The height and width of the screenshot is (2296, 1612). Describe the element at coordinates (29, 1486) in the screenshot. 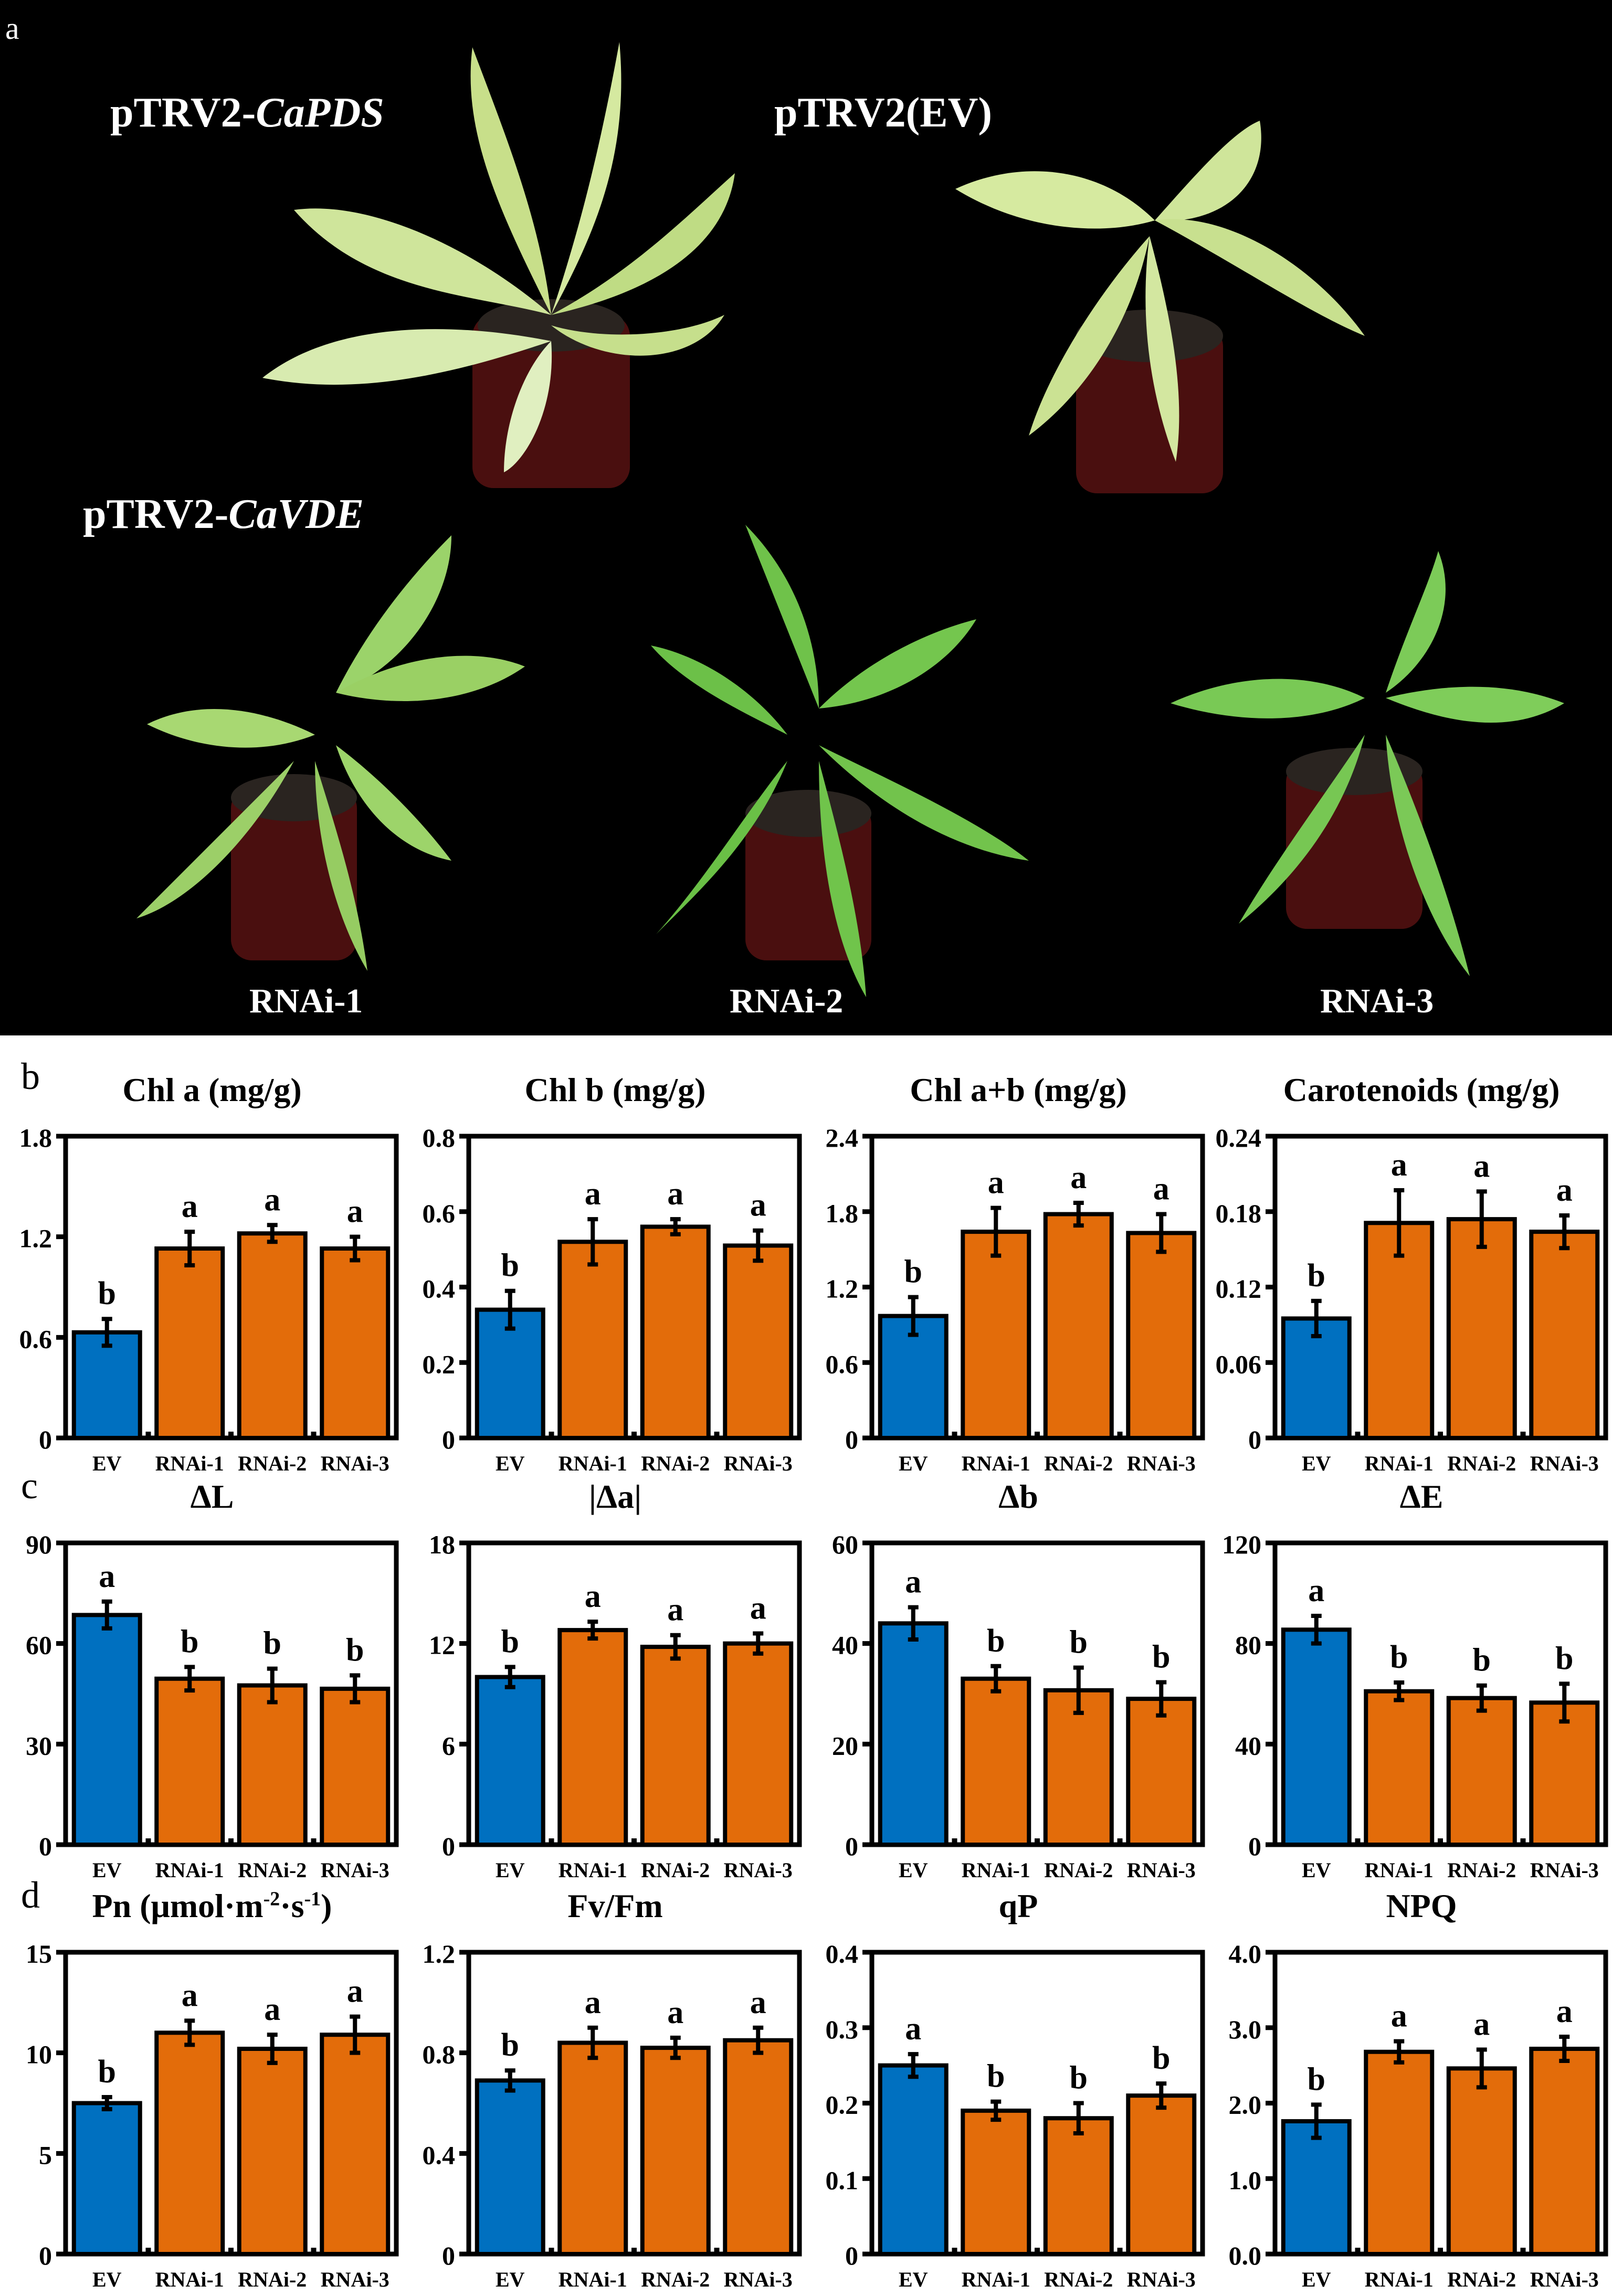

I see `panel-letter-c: c` at that location.